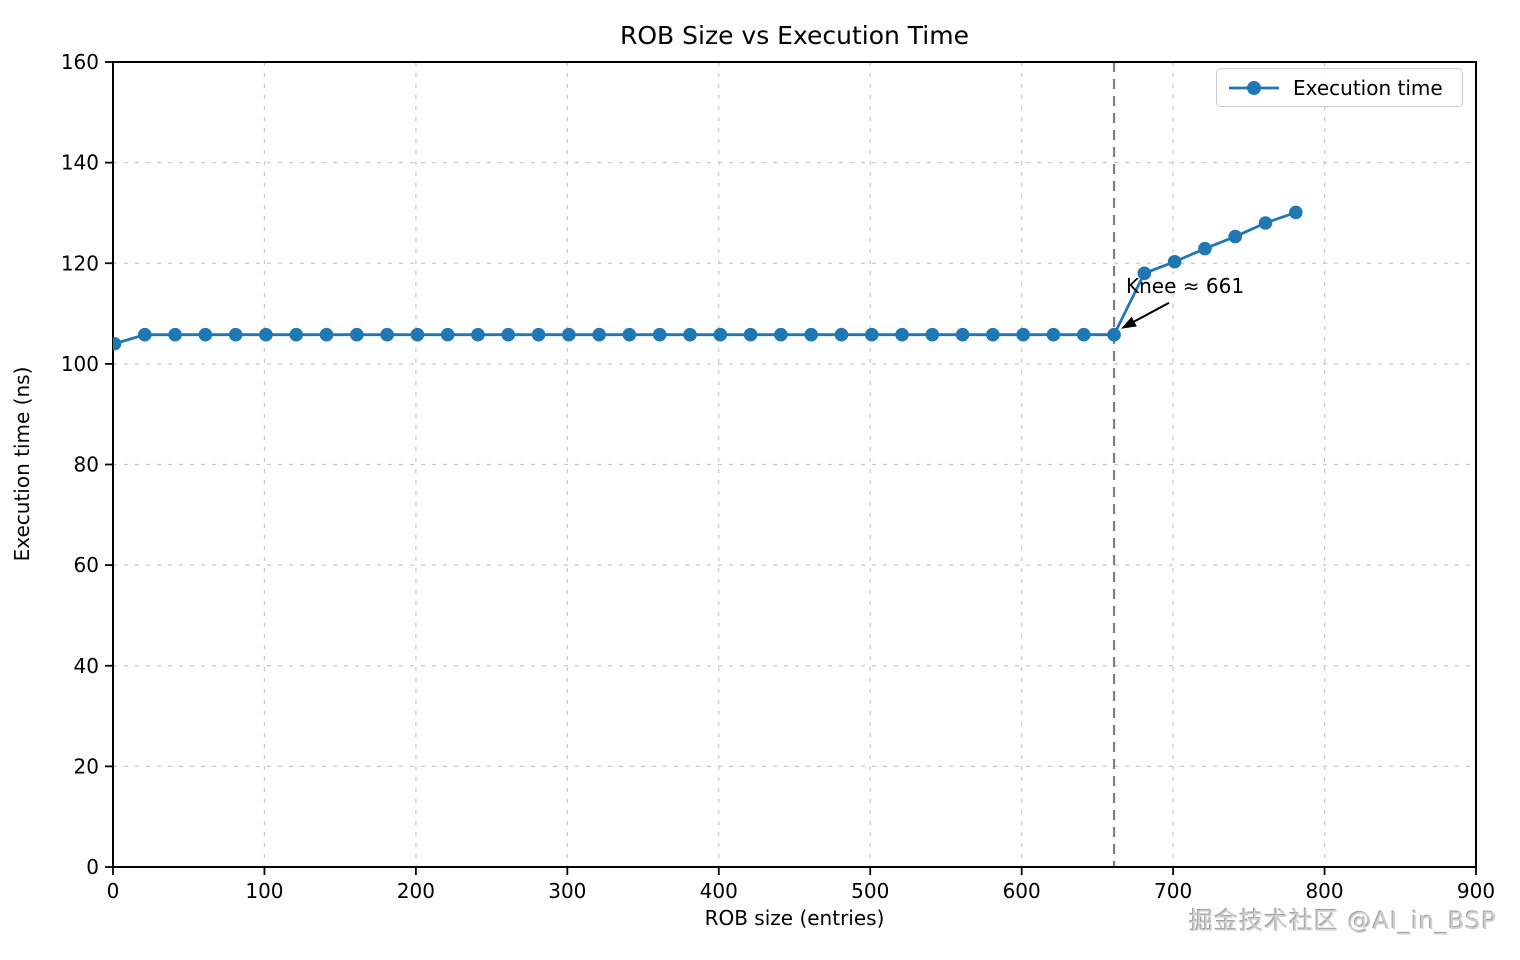 This screenshot has height=960, width=1520. What do you see at coordinates (113, 891) in the screenshot?
I see `x-tick-label: 0` at bounding box center [113, 891].